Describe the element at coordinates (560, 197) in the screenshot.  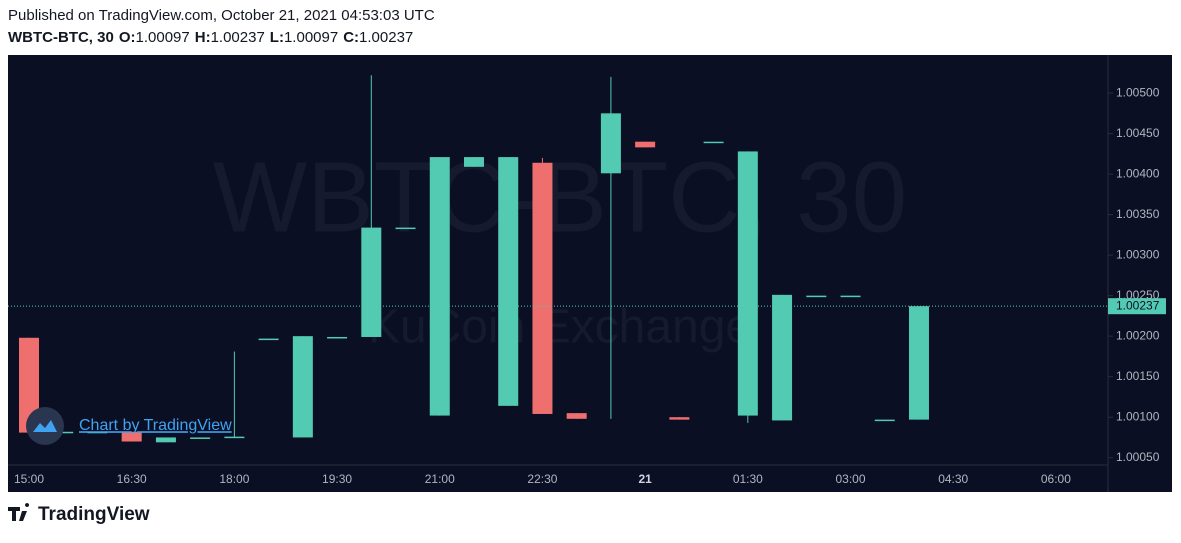
I see `watermark-symbol: WBTC-BTC, 30` at that location.